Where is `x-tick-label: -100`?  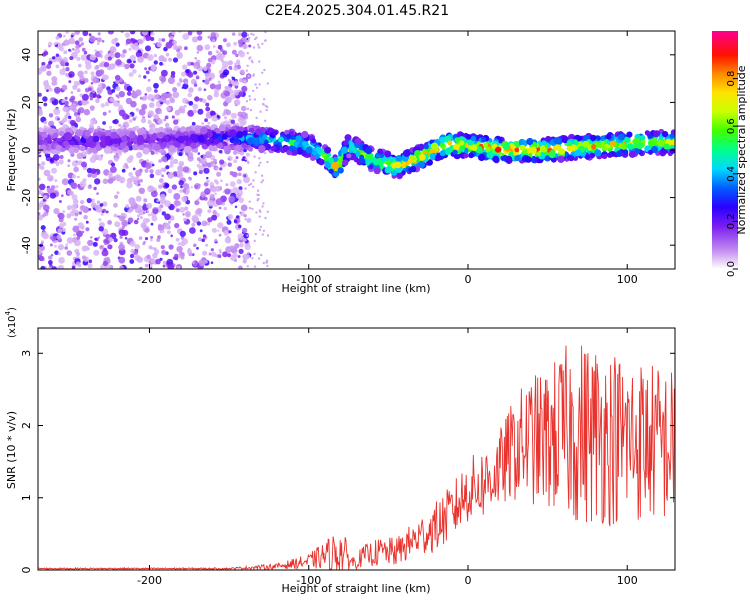 x-tick-label: -100 is located at coordinates (308, 279).